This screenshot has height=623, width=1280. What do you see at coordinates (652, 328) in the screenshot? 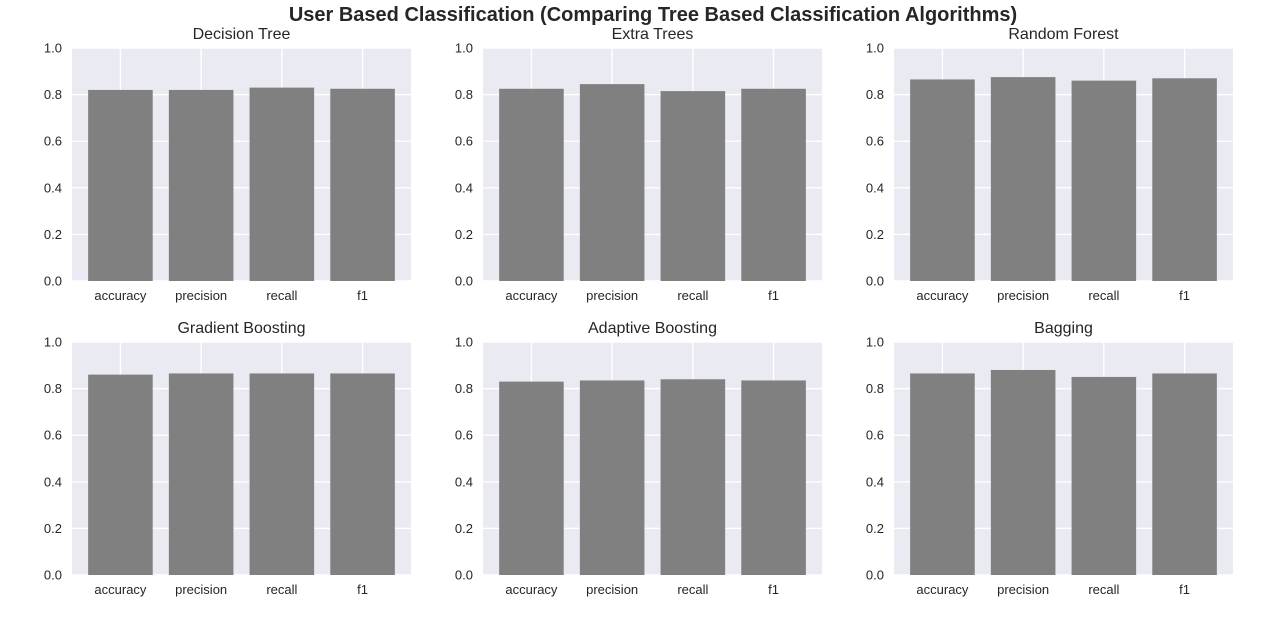
I see `panel-title: Adaptive Boosting` at bounding box center [652, 328].